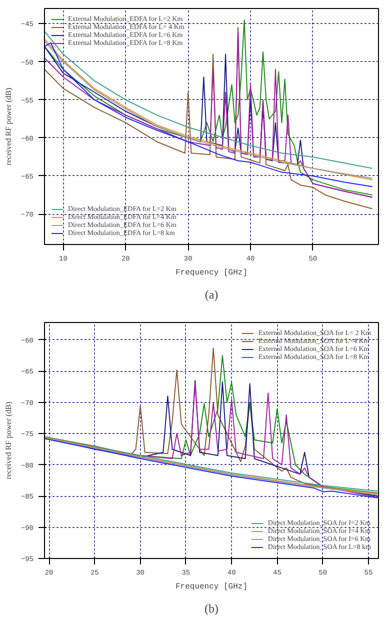 The width and height of the screenshot is (386, 626). What do you see at coordinates (211, 609) in the screenshot?
I see `text: (b)` at bounding box center [211, 609].